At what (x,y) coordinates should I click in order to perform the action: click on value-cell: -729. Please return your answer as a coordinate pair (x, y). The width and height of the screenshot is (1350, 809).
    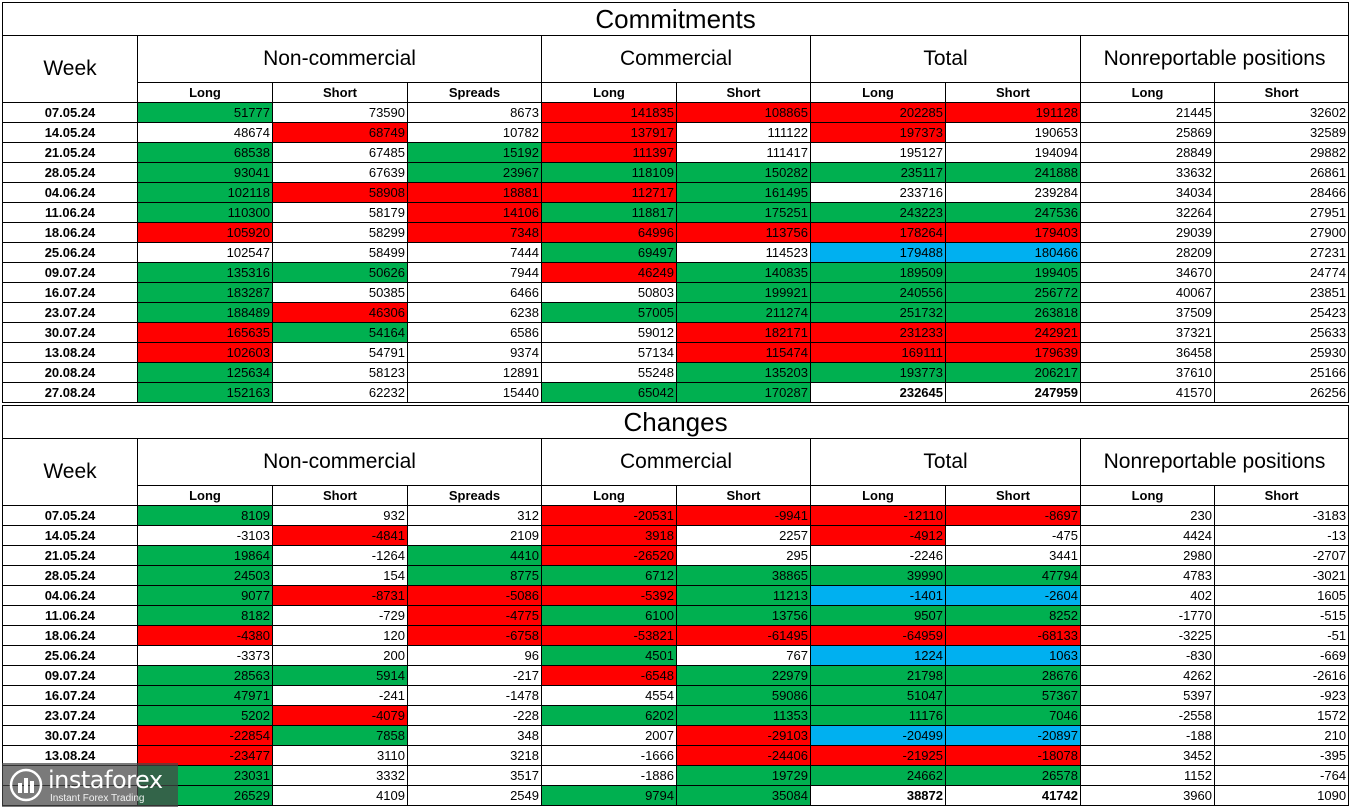
    Looking at the image, I should click on (340, 615).